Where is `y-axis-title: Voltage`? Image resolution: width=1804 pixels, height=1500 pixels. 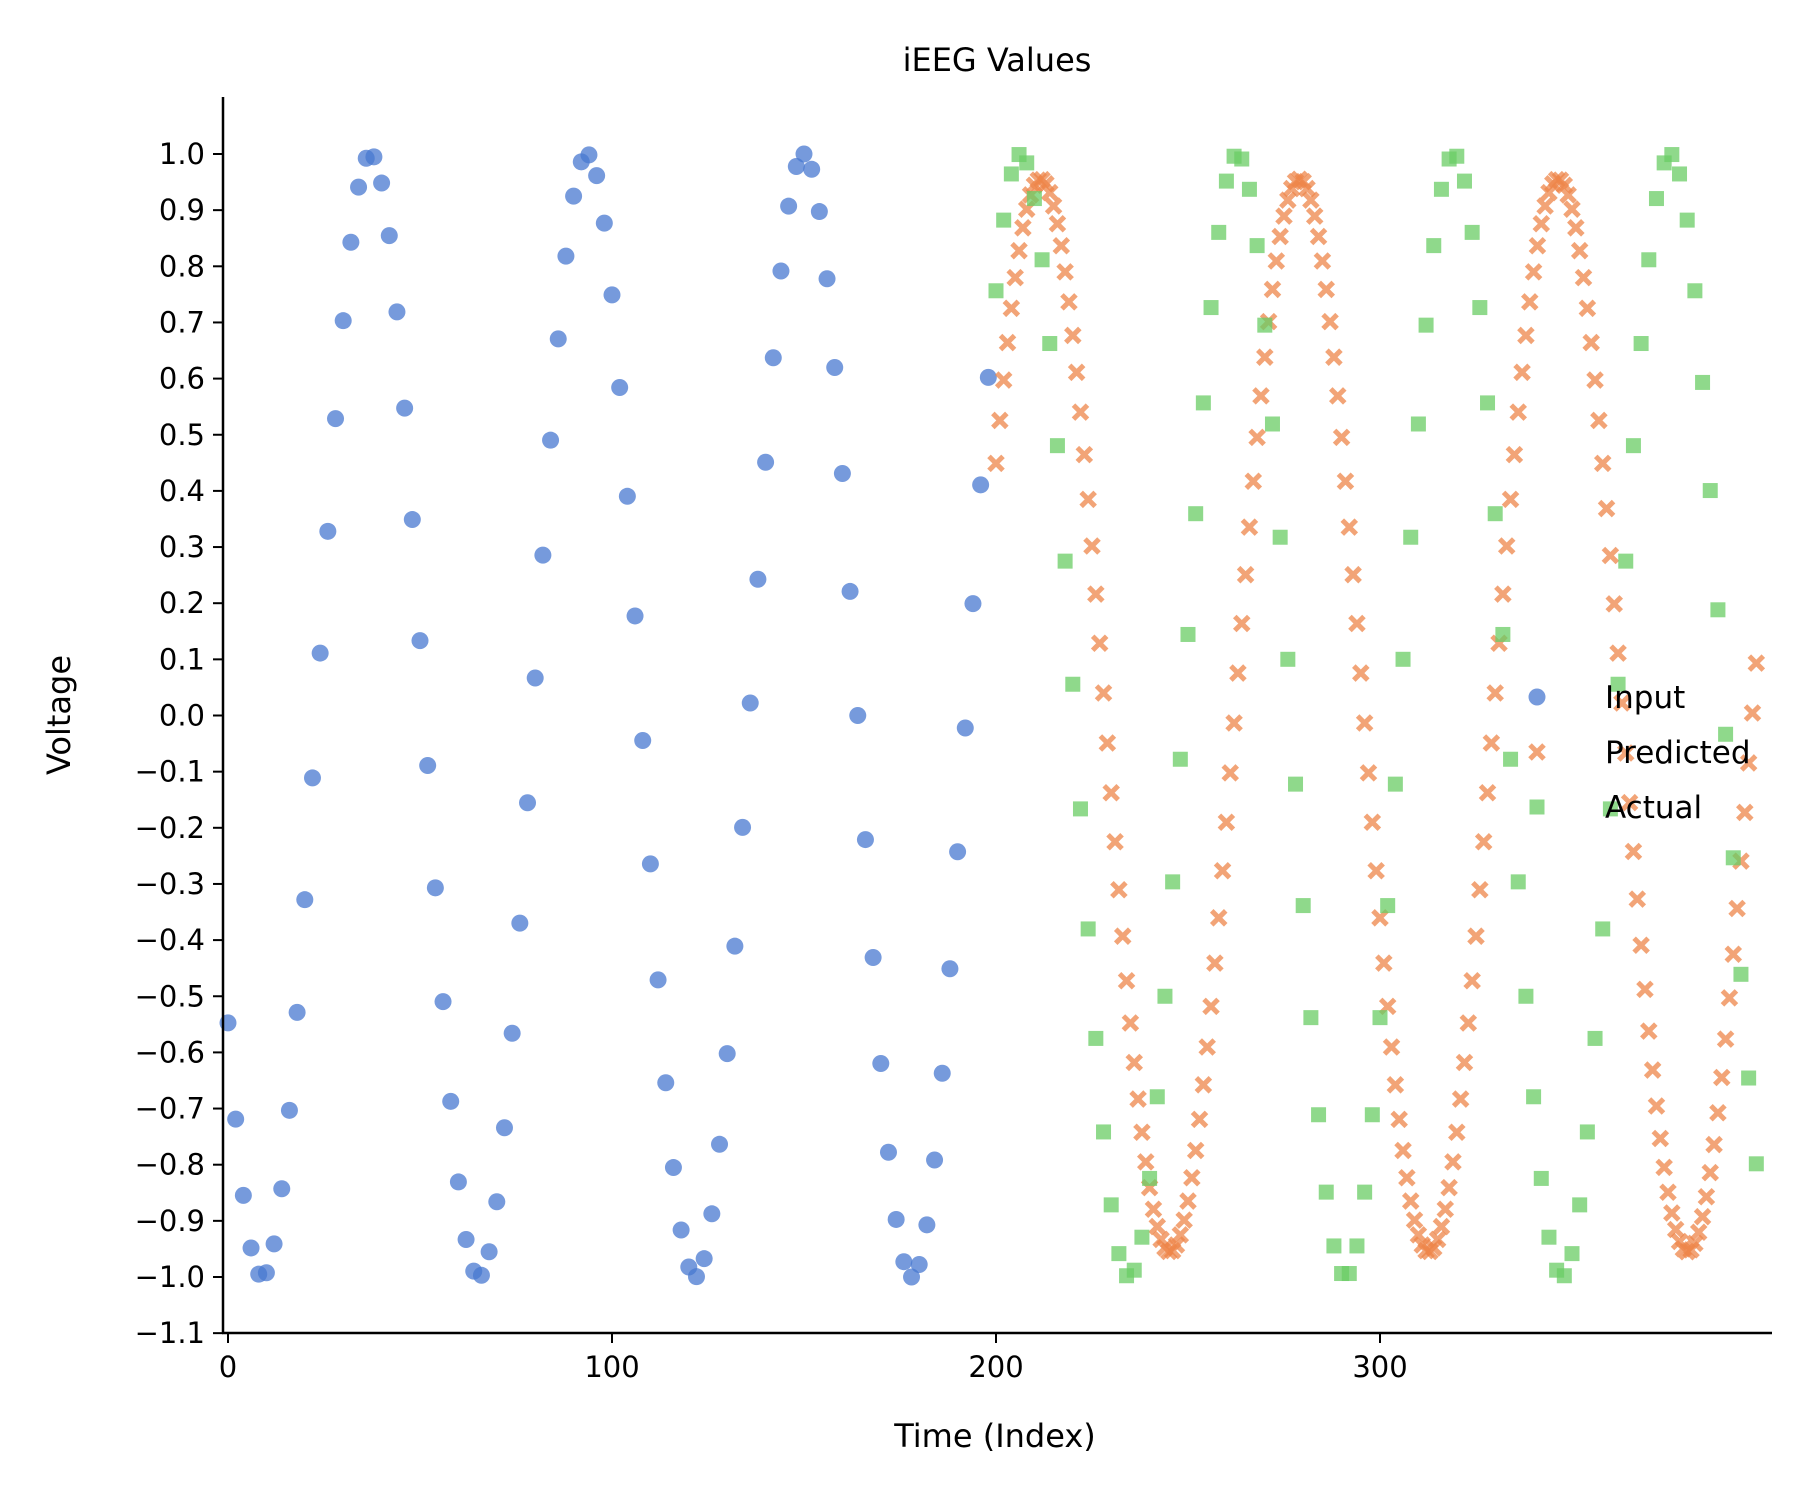
y-axis-title: Voltage is located at coordinates (59, 715).